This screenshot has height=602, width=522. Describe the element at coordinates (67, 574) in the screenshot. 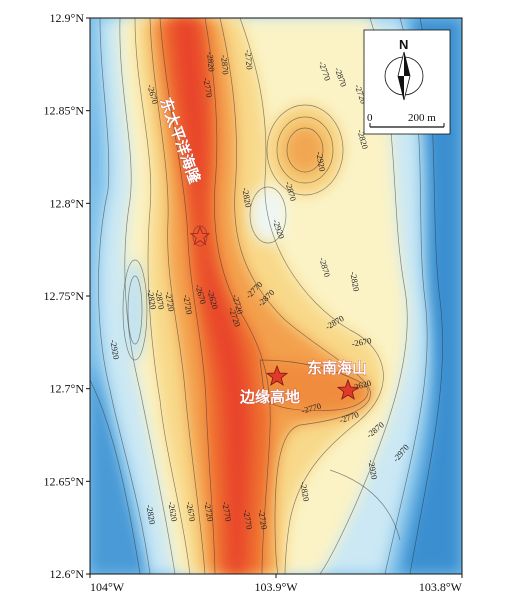

I see `latitude-tick-label: 12.6°N` at that location.